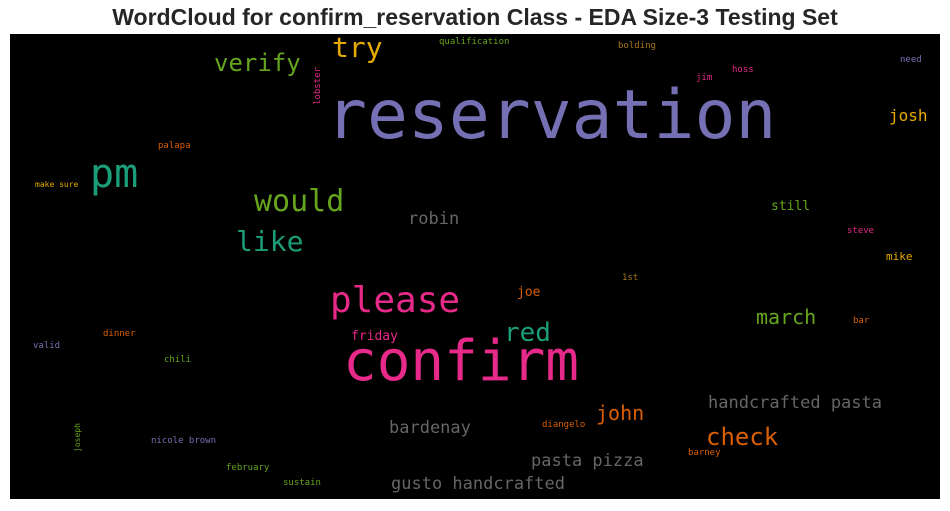 The width and height of the screenshot is (950, 511). I want to click on word-josh: josh, so click(908, 115).